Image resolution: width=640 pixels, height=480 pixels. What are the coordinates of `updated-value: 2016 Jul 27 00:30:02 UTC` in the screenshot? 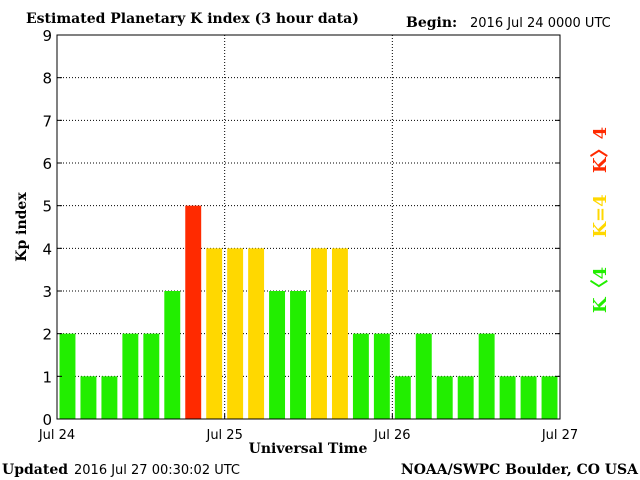 It's located at (157, 470).